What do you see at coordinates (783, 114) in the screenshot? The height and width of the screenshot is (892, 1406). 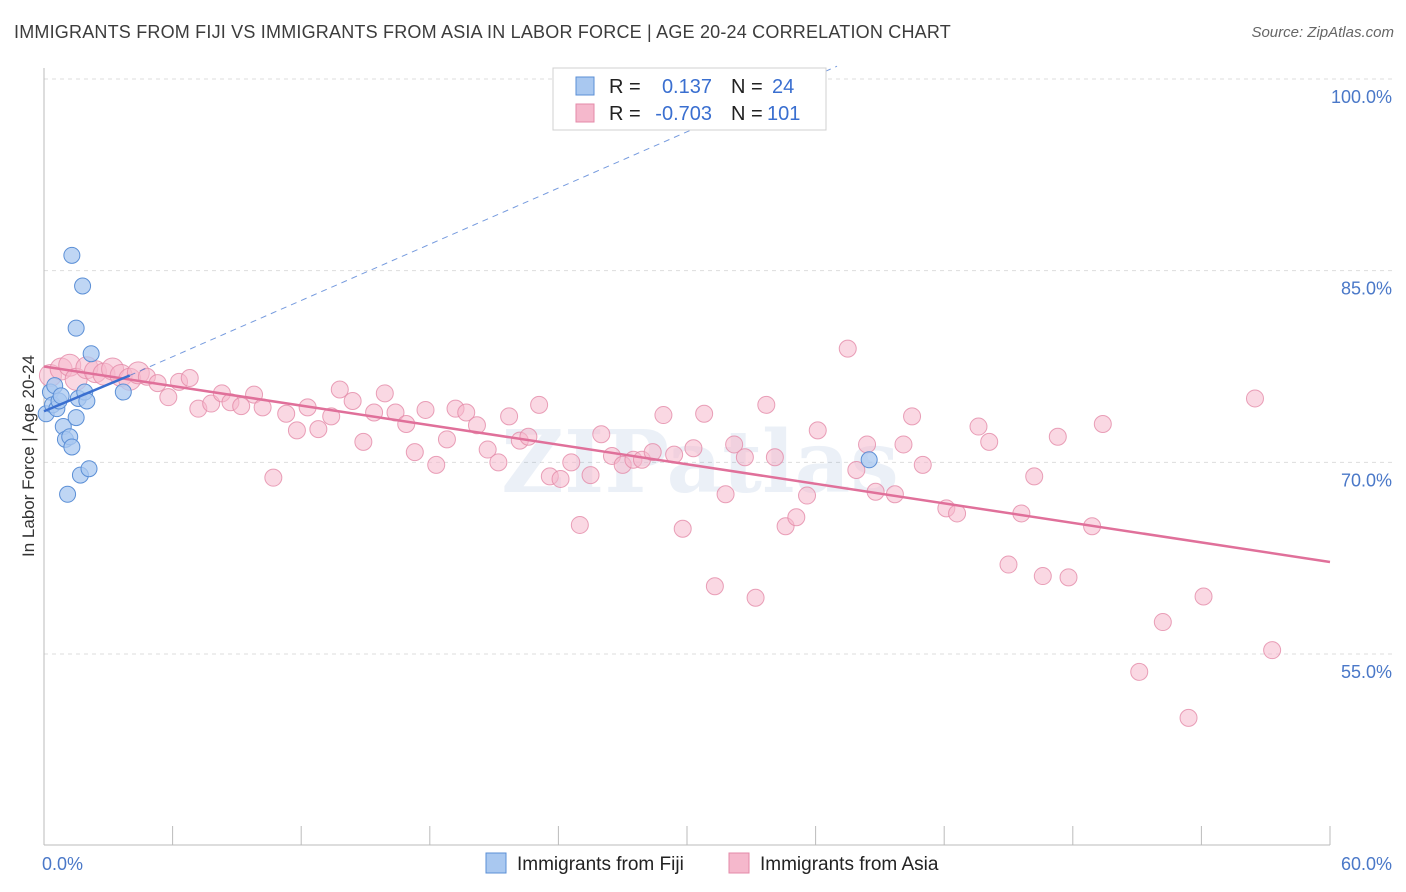 I see `stat-legend-n-value-asia: 101` at bounding box center [783, 114].